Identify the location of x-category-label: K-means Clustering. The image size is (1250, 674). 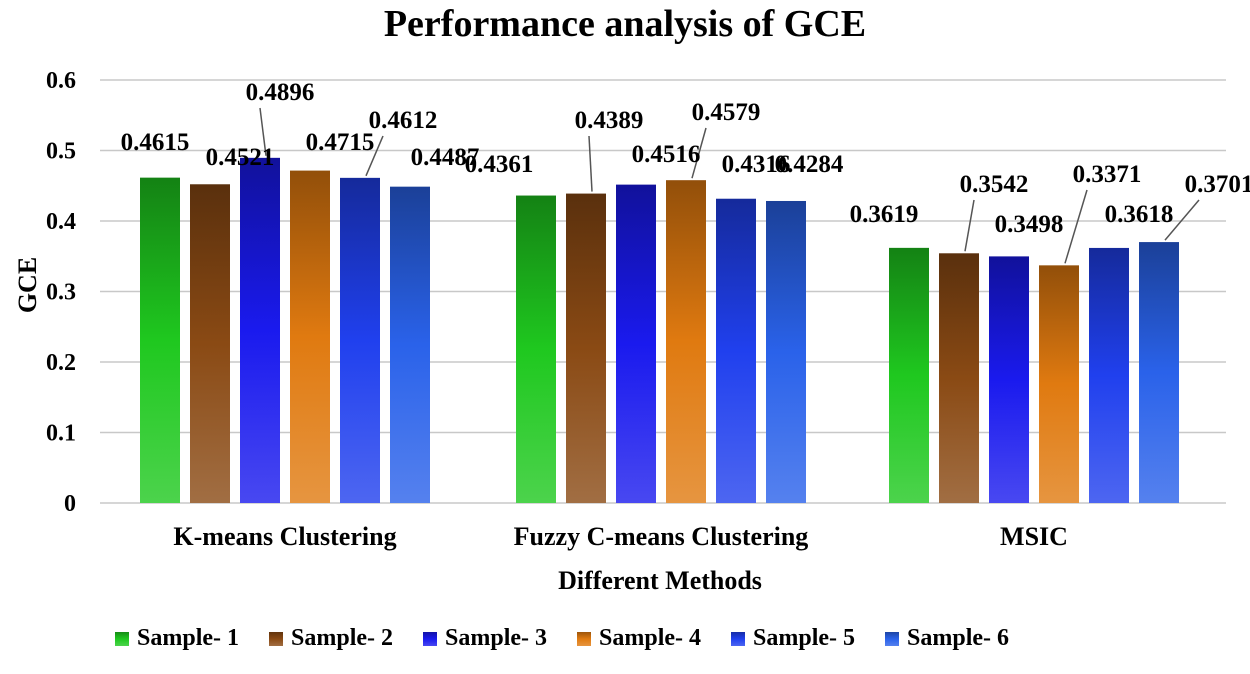
(284, 536).